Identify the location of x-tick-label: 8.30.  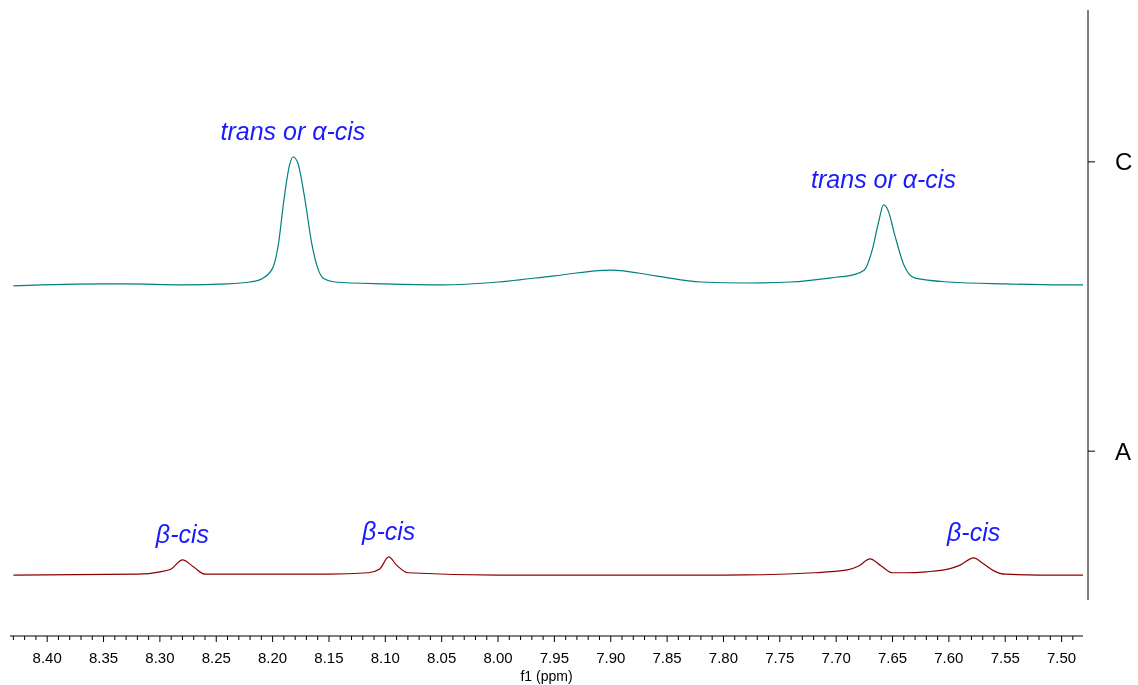
(160, 657).